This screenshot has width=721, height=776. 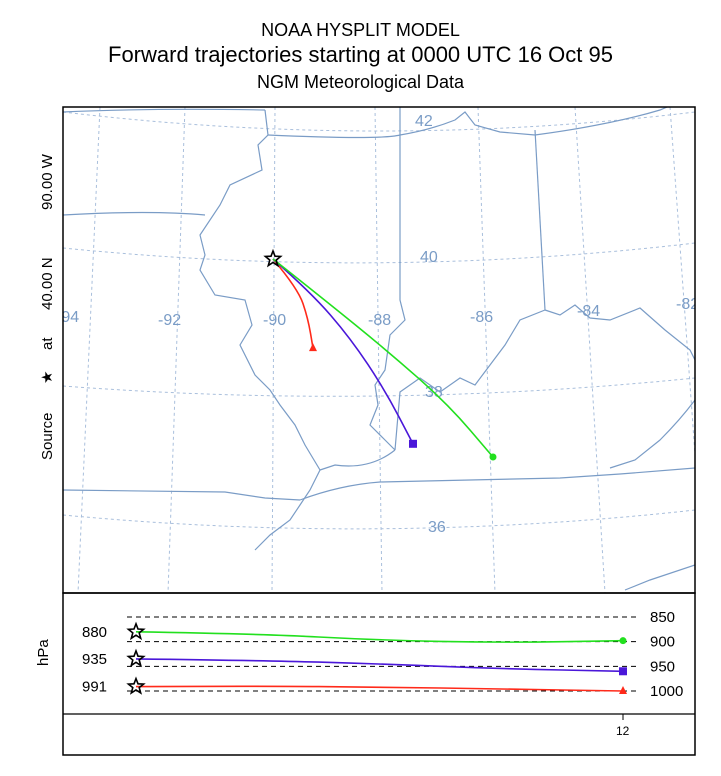 What do you see at coordinates (467, 123) in the screenshot?
I see `lake-michigan-shore` at bounding box center [467, 123].